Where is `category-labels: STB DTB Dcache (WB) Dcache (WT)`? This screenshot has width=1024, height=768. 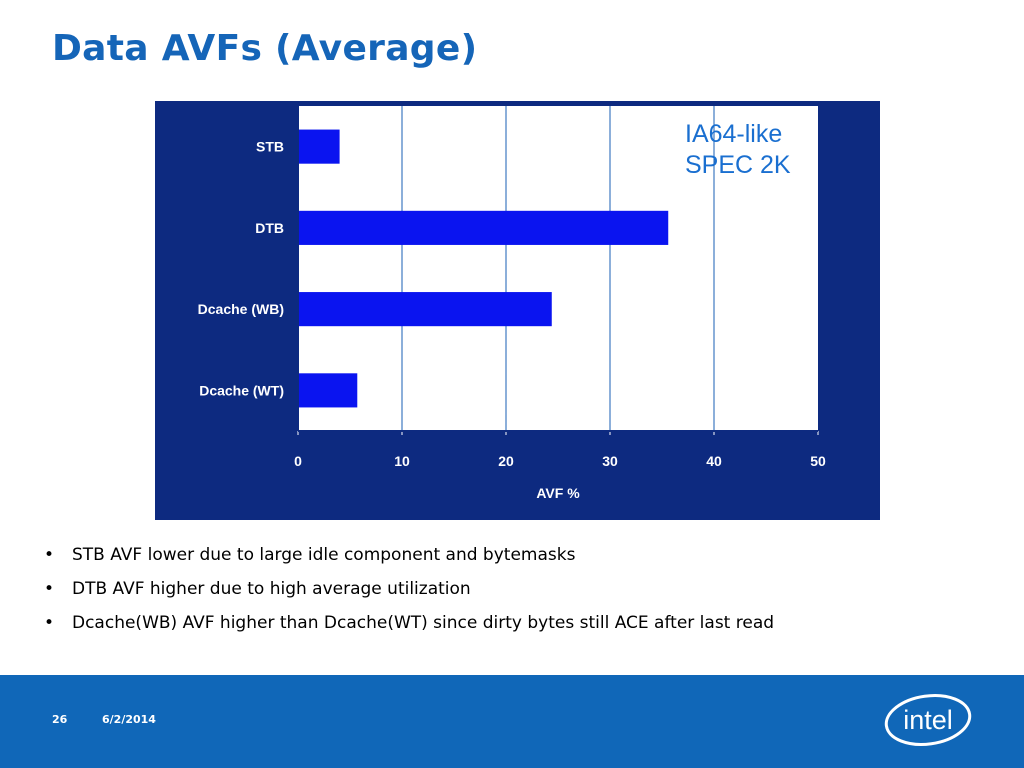 category-labels: STB DTB Dcache (WB) Dcache (WT) is located at coordinates (241, 269).